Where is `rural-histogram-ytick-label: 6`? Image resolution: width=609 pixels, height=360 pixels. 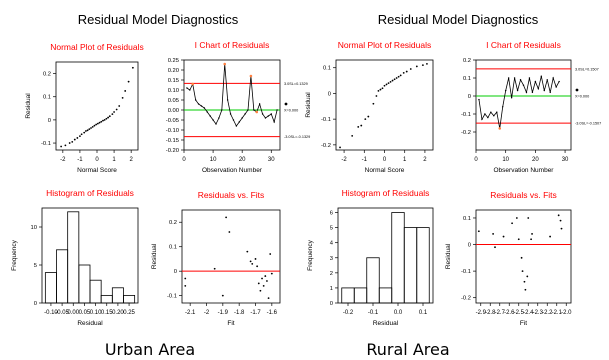 rural-histogram-ytick-label: 6 is located at coordinates (331, 214).